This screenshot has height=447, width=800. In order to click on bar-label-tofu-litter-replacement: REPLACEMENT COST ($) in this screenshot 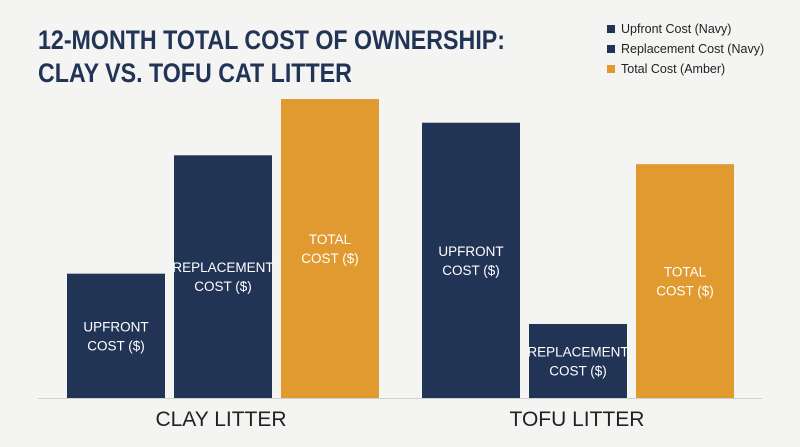, I will do `click(577, 362)`.